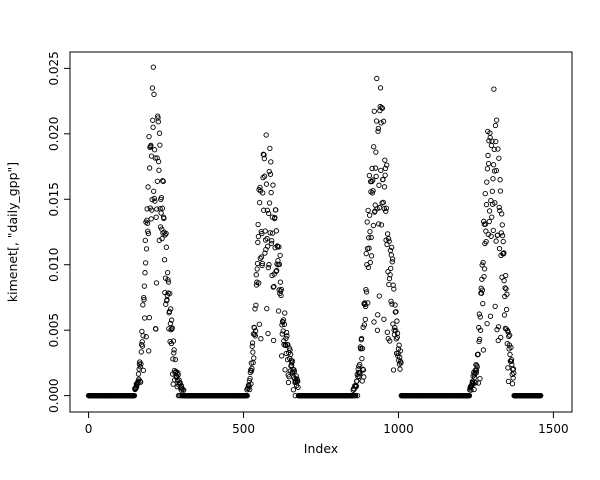 The width and height of the screenshot is (600, 480). I want to click on x-tick-label: 0, so click(89, 429).